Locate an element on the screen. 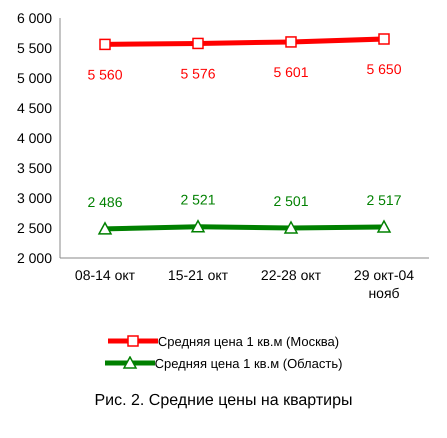 The height and width of the screenshot is (438, 447). x-tick-label: 29 окт-04 нояб is located at coordinates (384, 284).